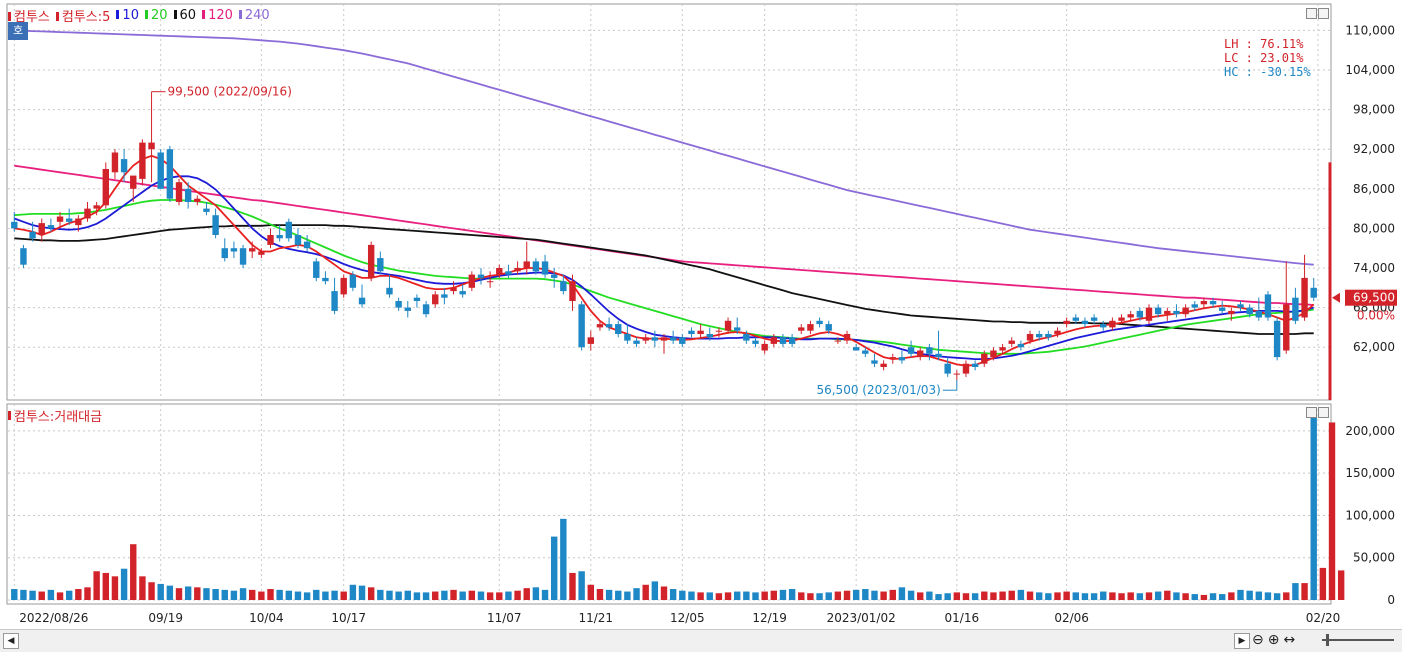 Image resolution: width=1402 pixels, height=654 pixels. I want to click on time-tick-label: 02/20, so click(1323, 618).